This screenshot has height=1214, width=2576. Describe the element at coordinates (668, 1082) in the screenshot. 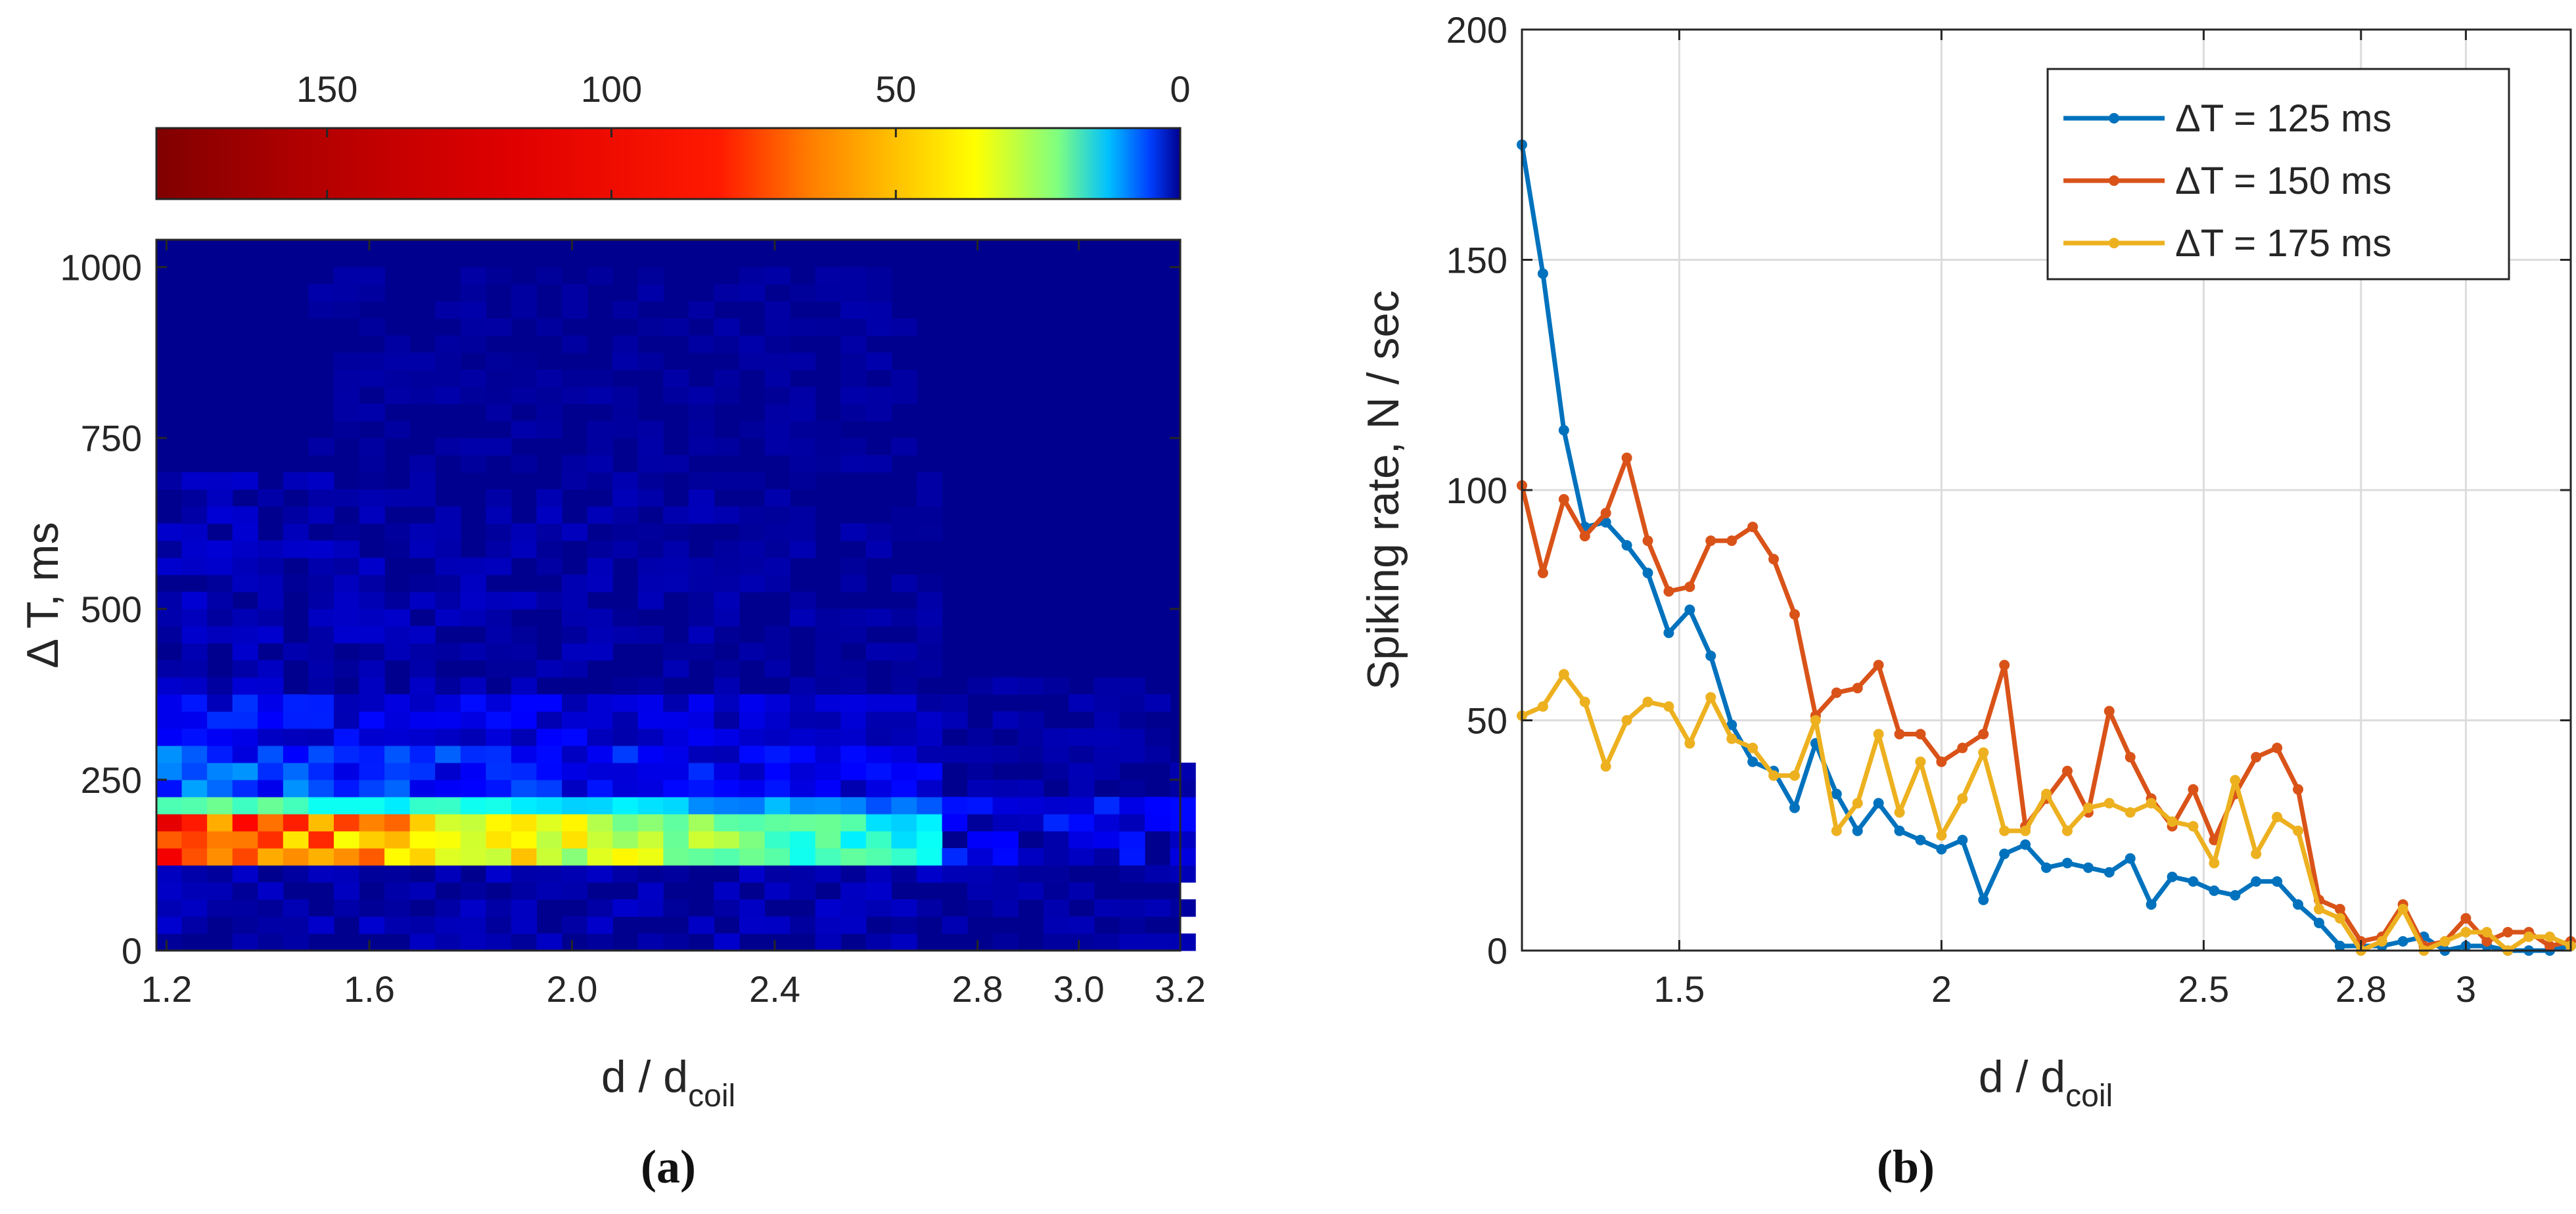

I see `heatmap-xlabel: d / dcoil` at that location.